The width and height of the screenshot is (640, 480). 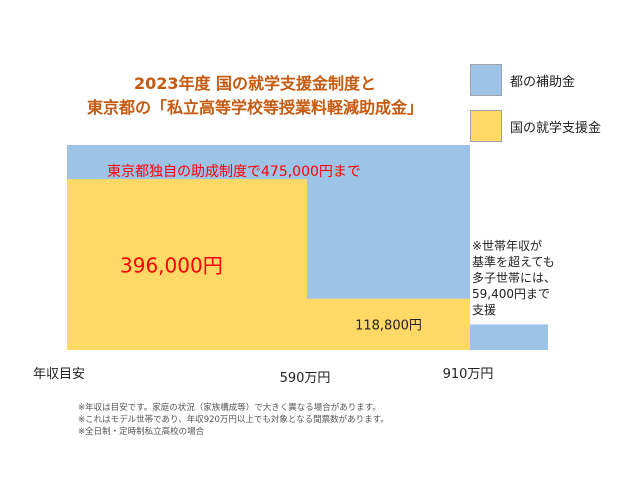 What do you see at coordinates (229, 408) in the screenshot?
I see `footnote-1: ※年収は目安です。家庭の状況（家族構成等）で大きく異なる場合があります。` at bounding box center [229, 408].